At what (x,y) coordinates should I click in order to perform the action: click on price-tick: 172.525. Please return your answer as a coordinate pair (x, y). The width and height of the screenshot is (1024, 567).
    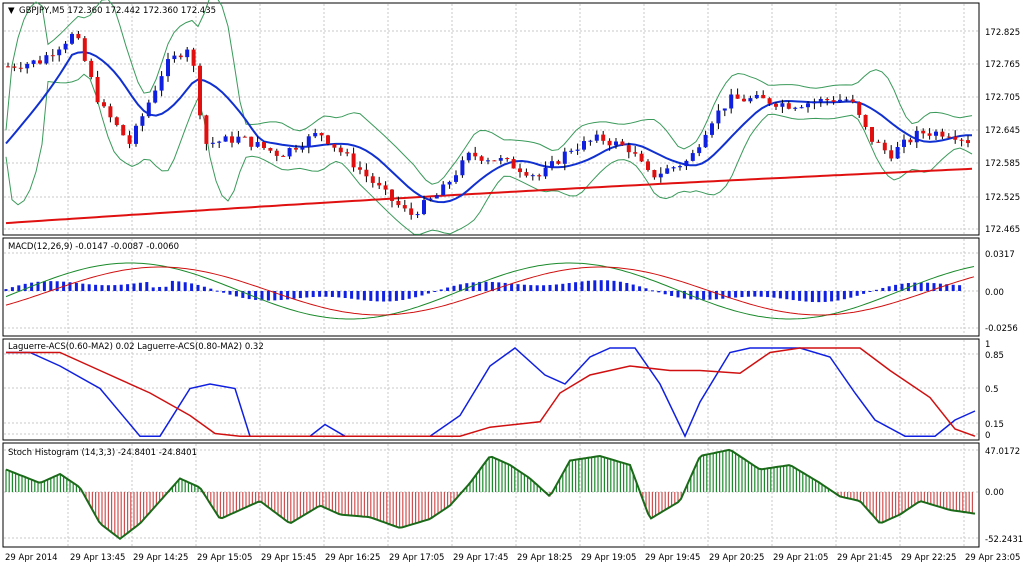
    Looking at the image, I should click on (1002, 198).